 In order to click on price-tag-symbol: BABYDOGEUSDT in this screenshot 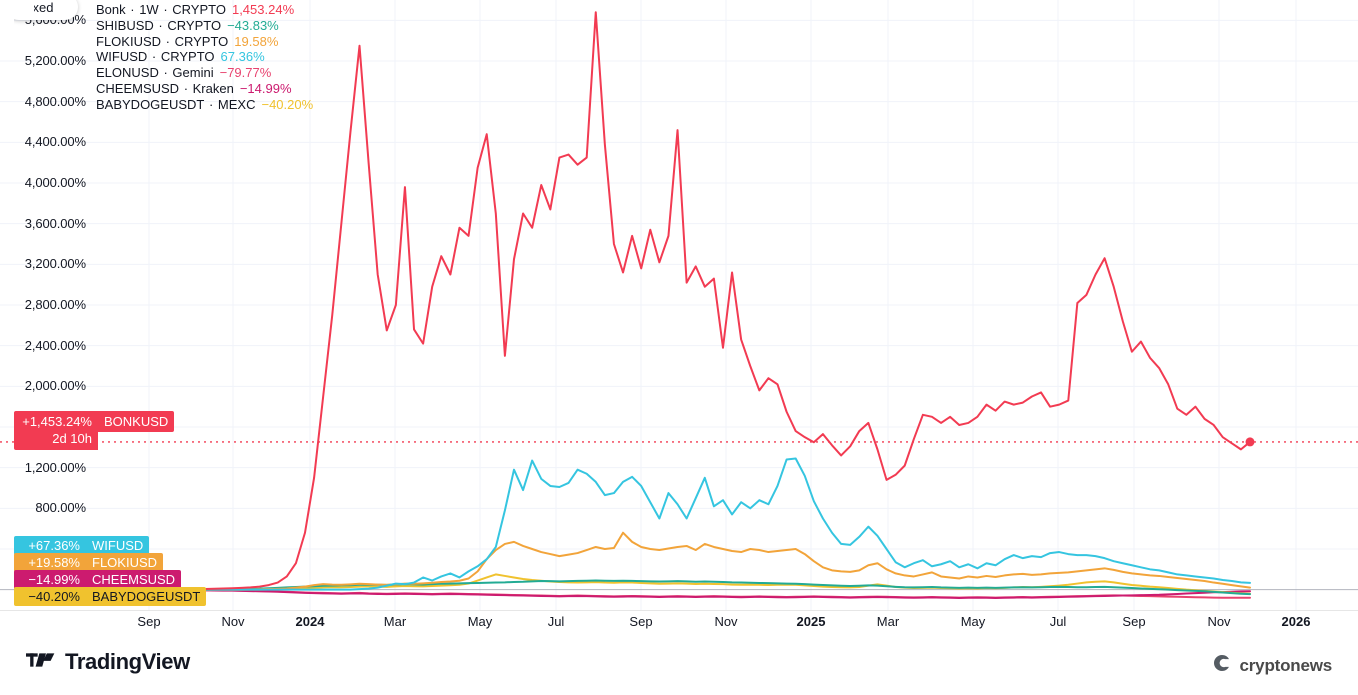, I will do `click(146, 596)`.